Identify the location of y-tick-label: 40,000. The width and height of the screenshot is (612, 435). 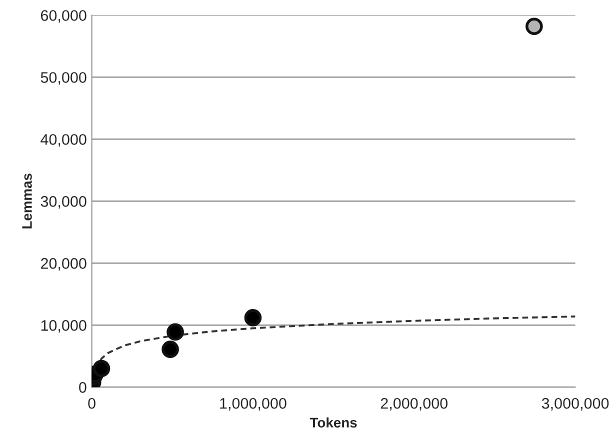
(63, 140).